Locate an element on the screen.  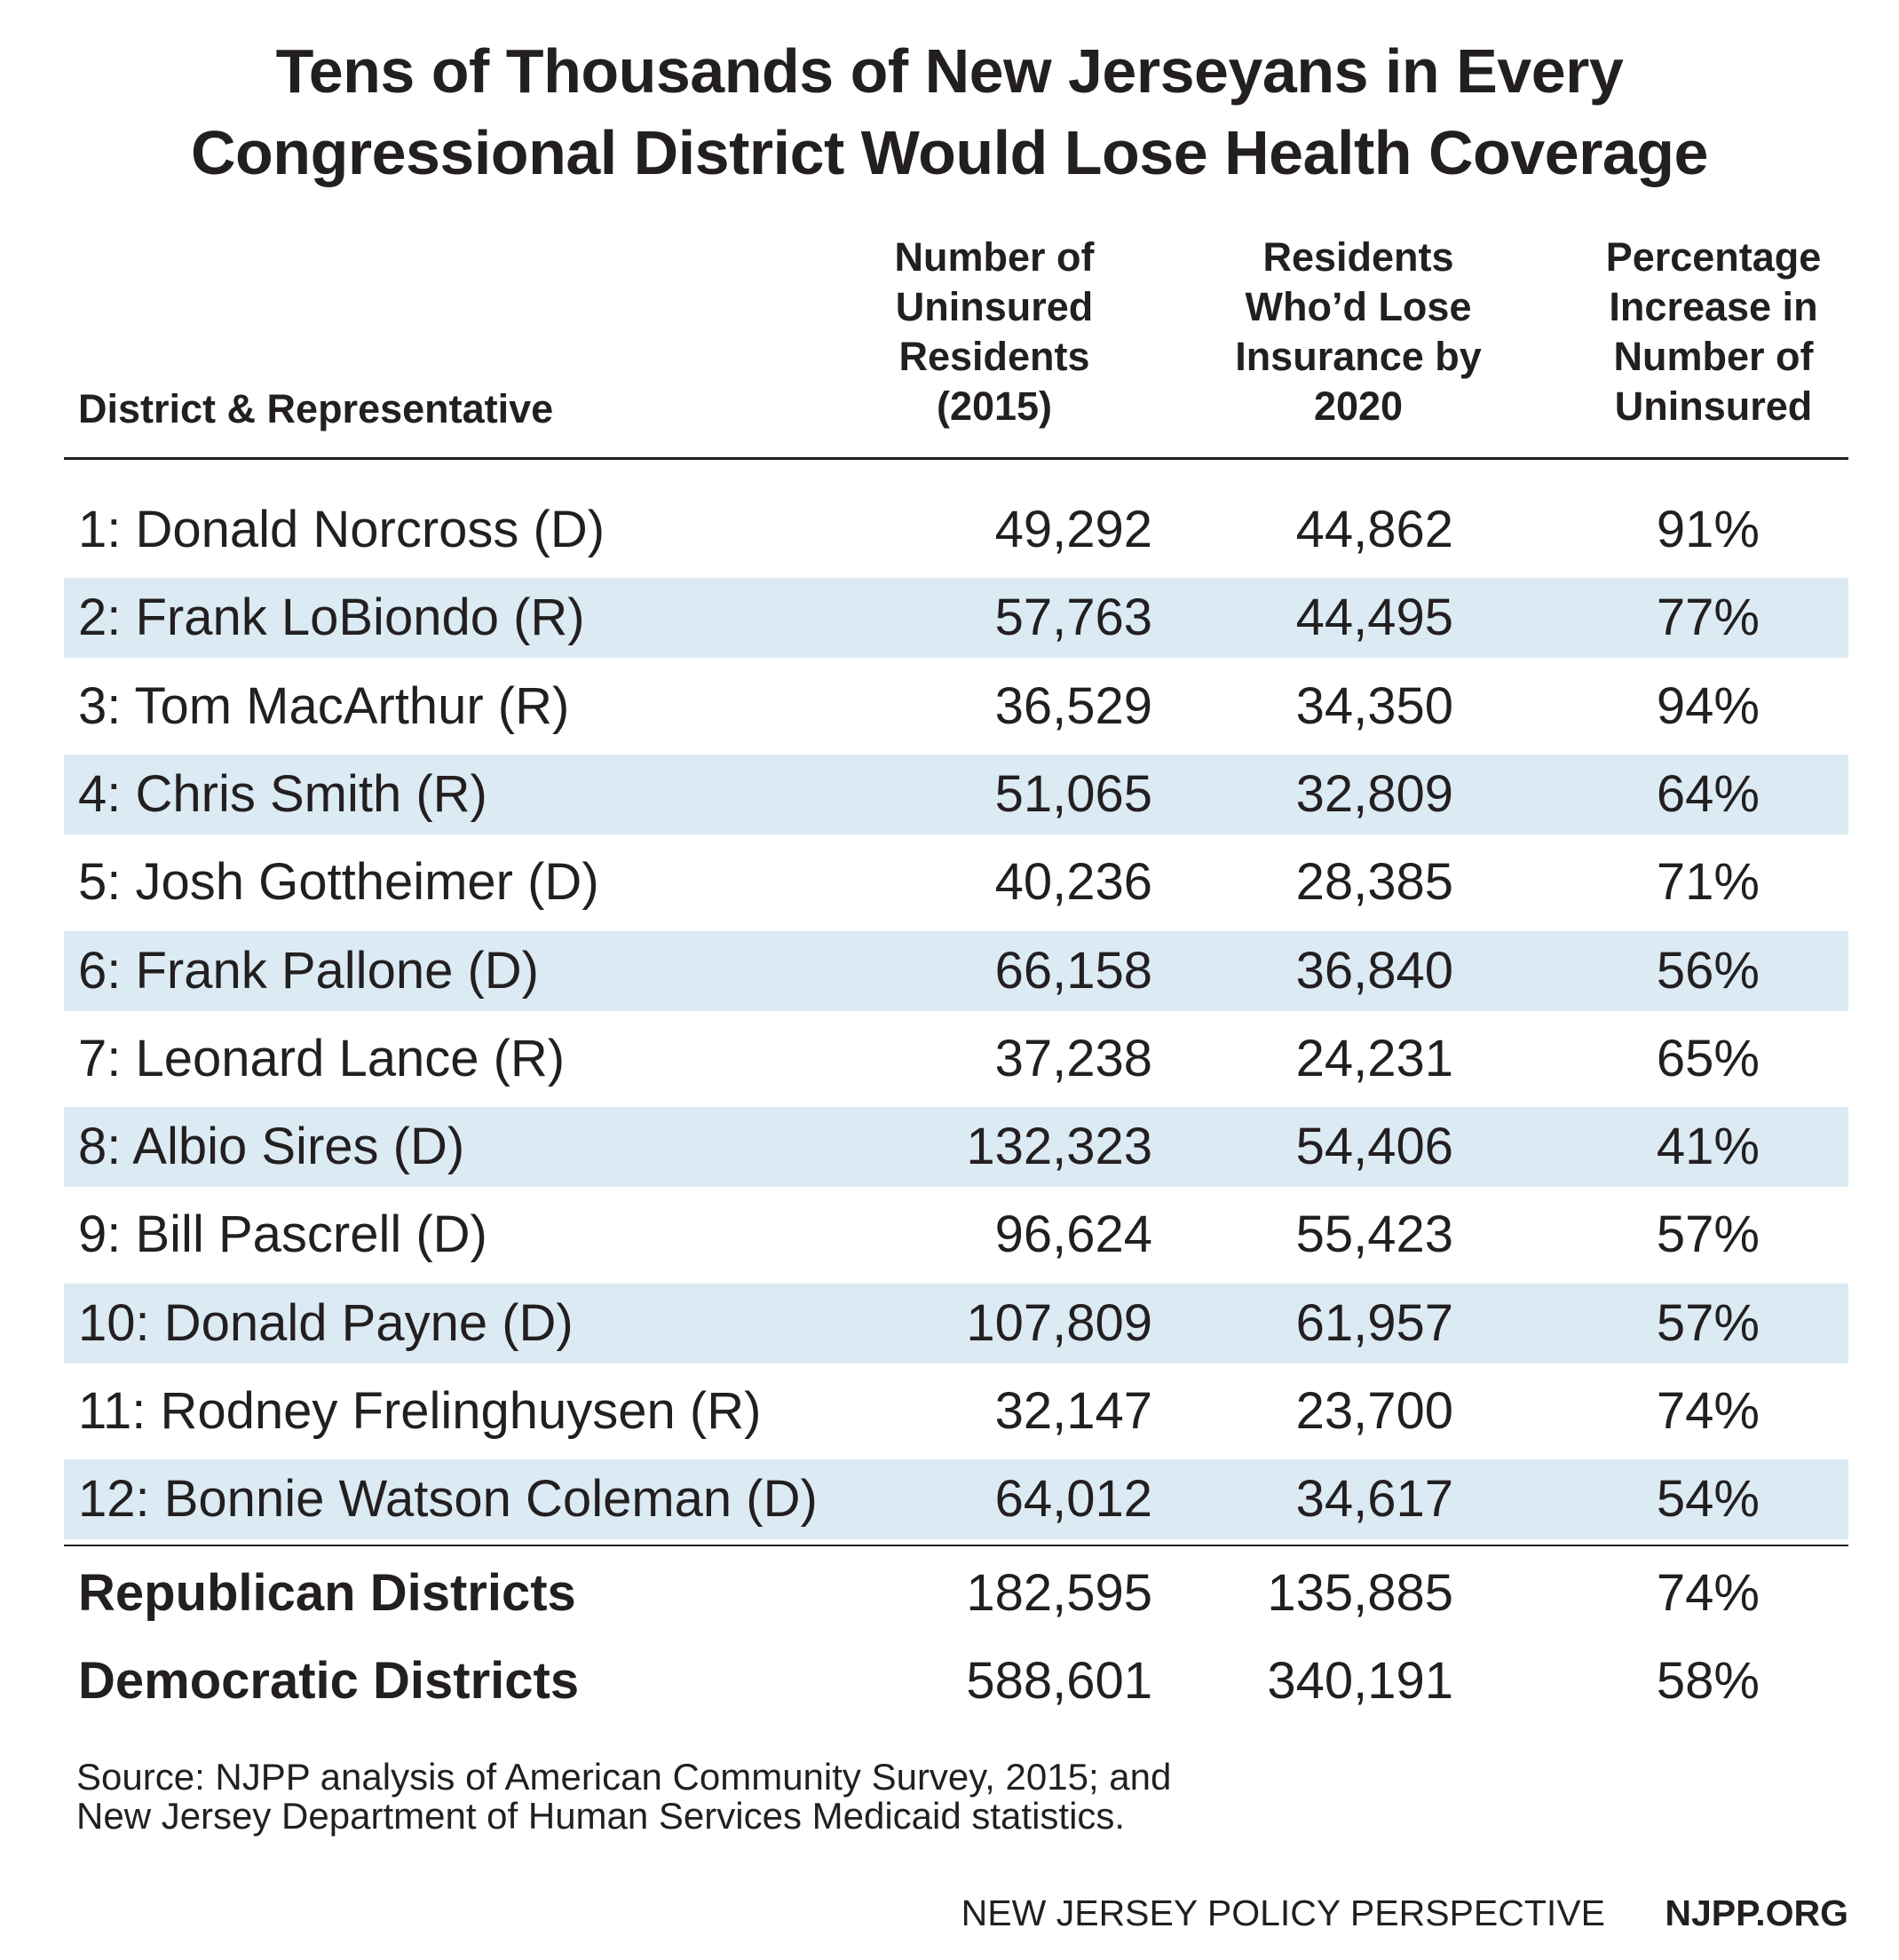
table-cell-district: 9: Bill Pascrell (D) is located at coordinates (282, 1234).